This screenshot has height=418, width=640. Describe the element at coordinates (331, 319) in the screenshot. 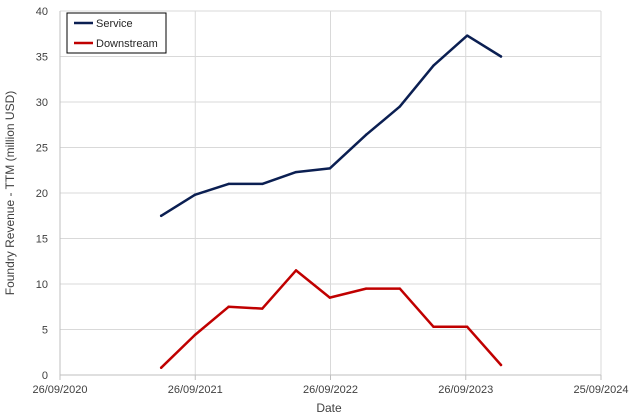

I see `series-line-downstream` at that location.